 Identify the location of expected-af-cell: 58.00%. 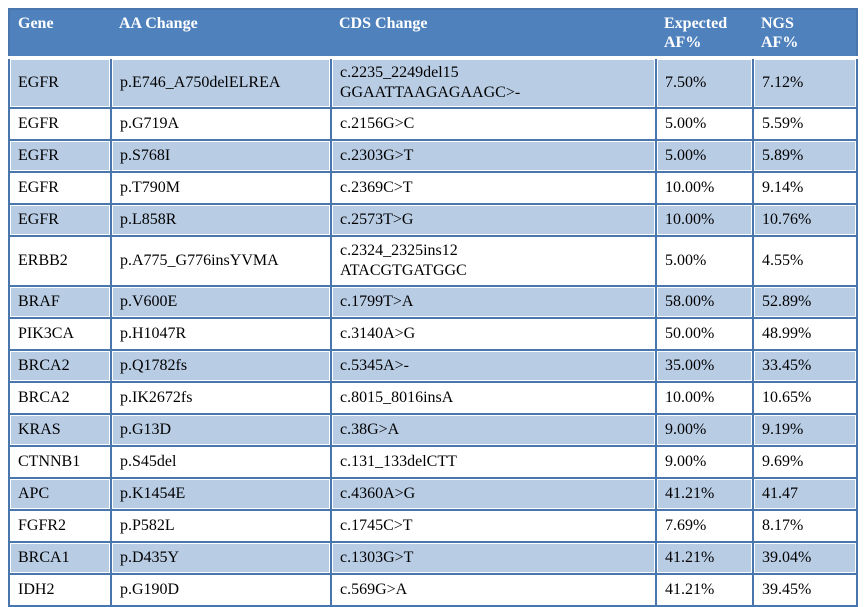
(704, 302).